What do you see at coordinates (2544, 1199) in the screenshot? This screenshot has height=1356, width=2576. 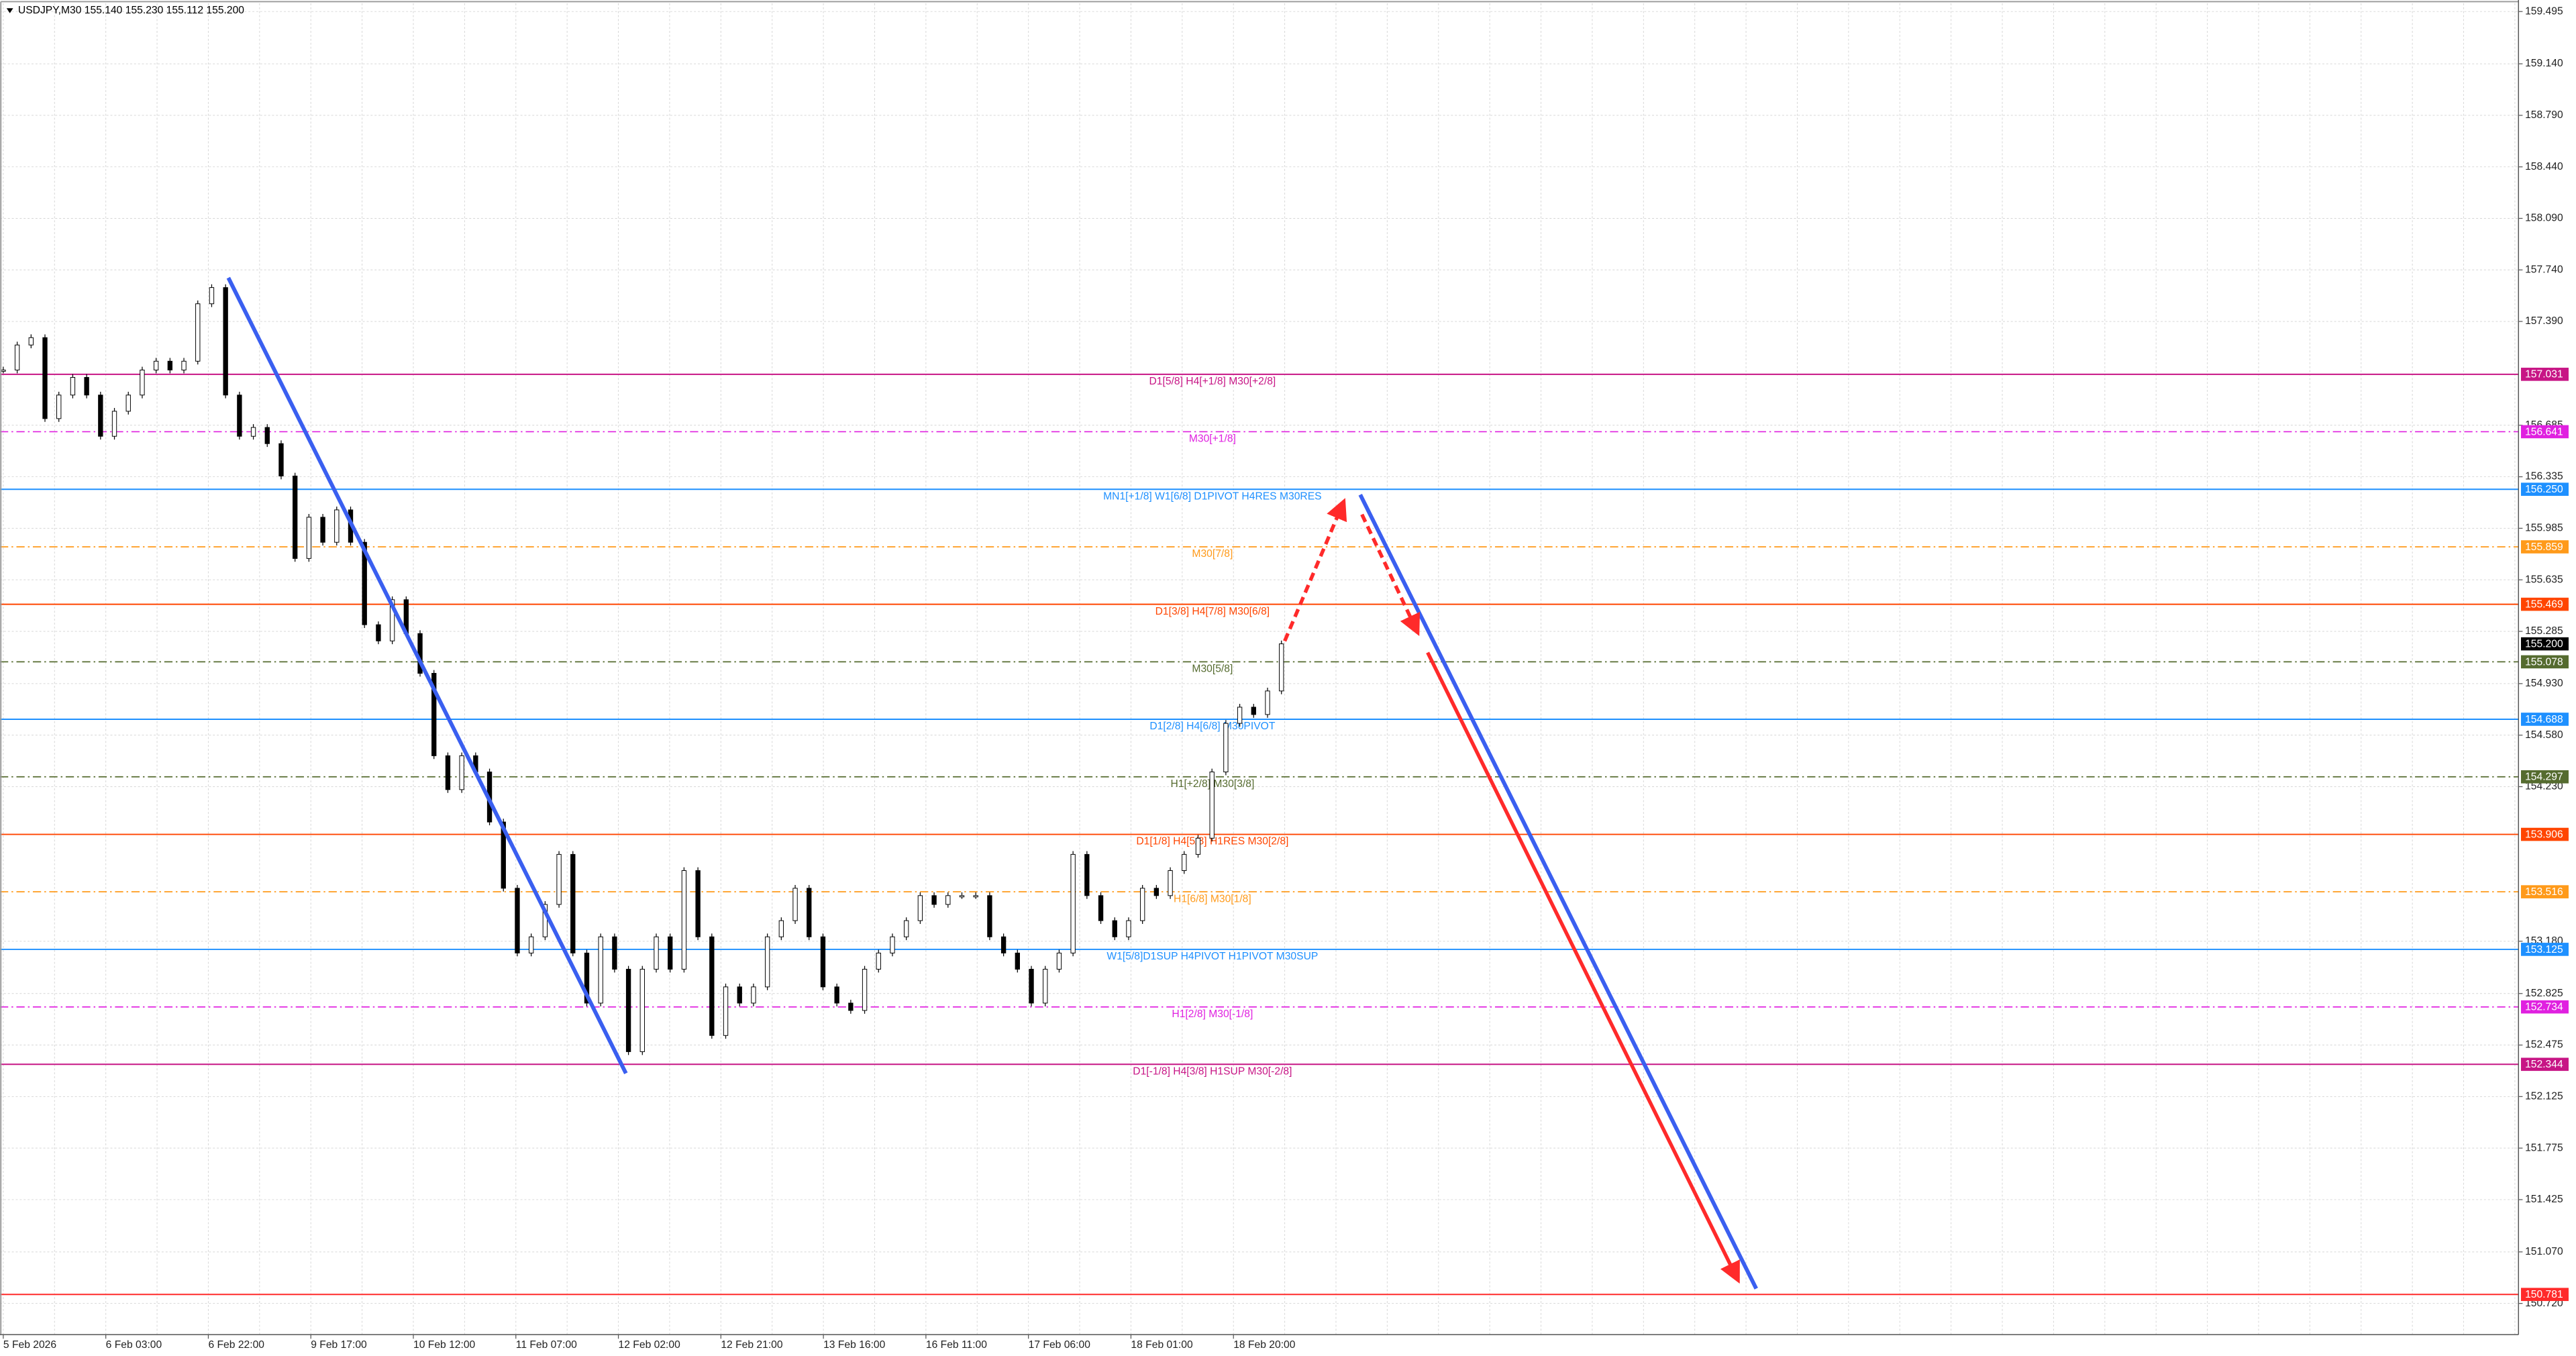 I see `y-tick-label: 151.425` at bounding box center [2544, 1199].